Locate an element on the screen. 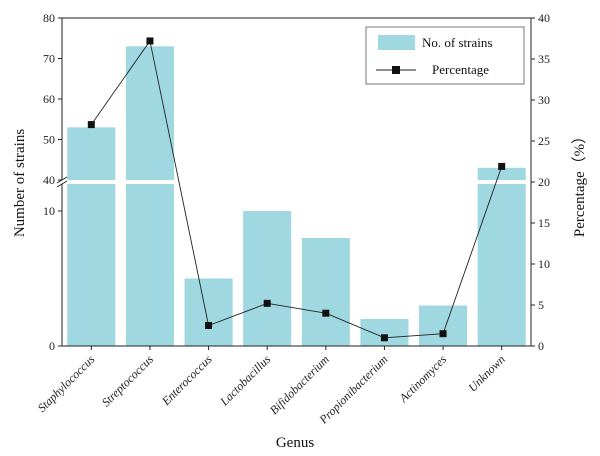 Image resolution: width=600 pixels, height=456 pixels. bar-streptococcus is located at coordinates (149, 196).